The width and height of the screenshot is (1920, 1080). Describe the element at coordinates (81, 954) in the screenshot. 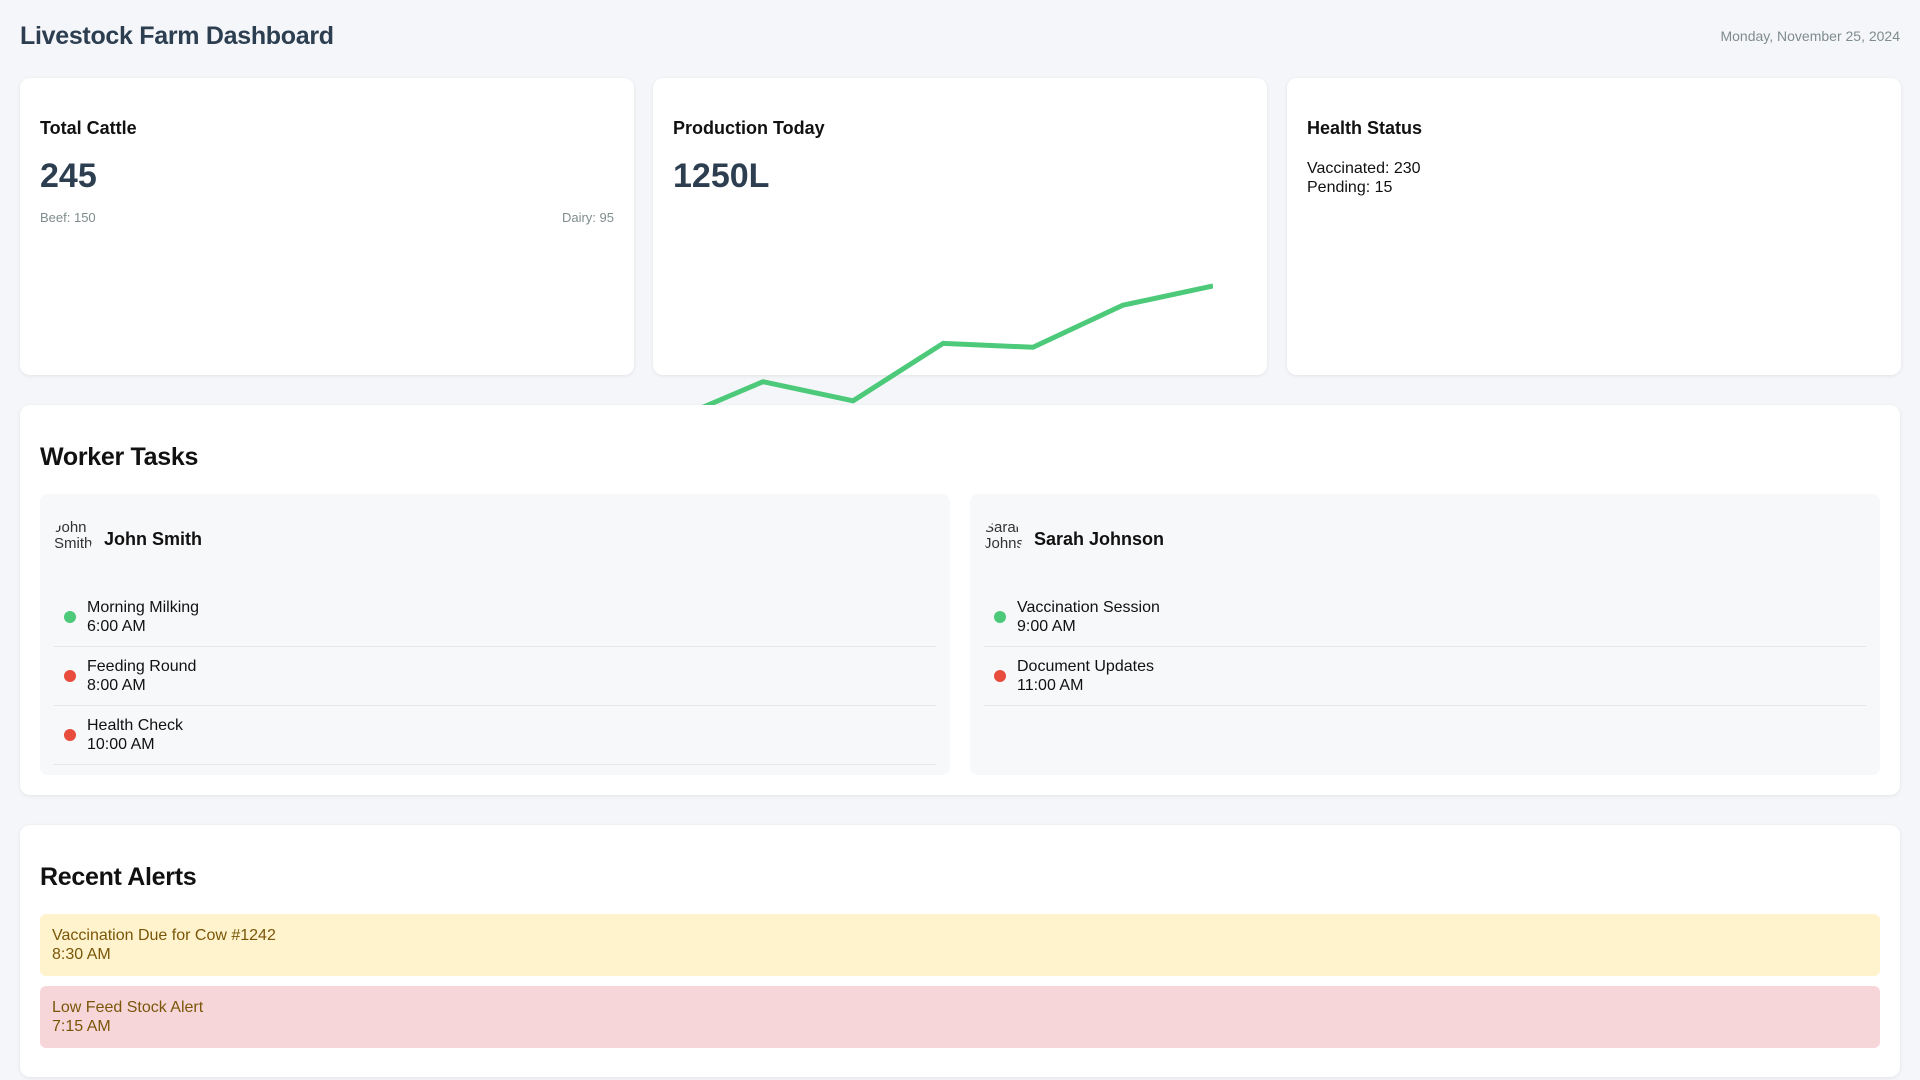

I see `alert-time: 8:30 AM` at that location.